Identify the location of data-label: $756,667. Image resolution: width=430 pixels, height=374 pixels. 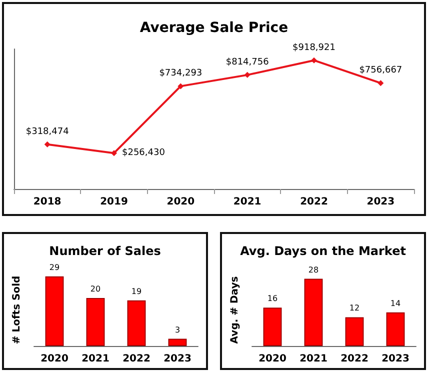
(380, 71).